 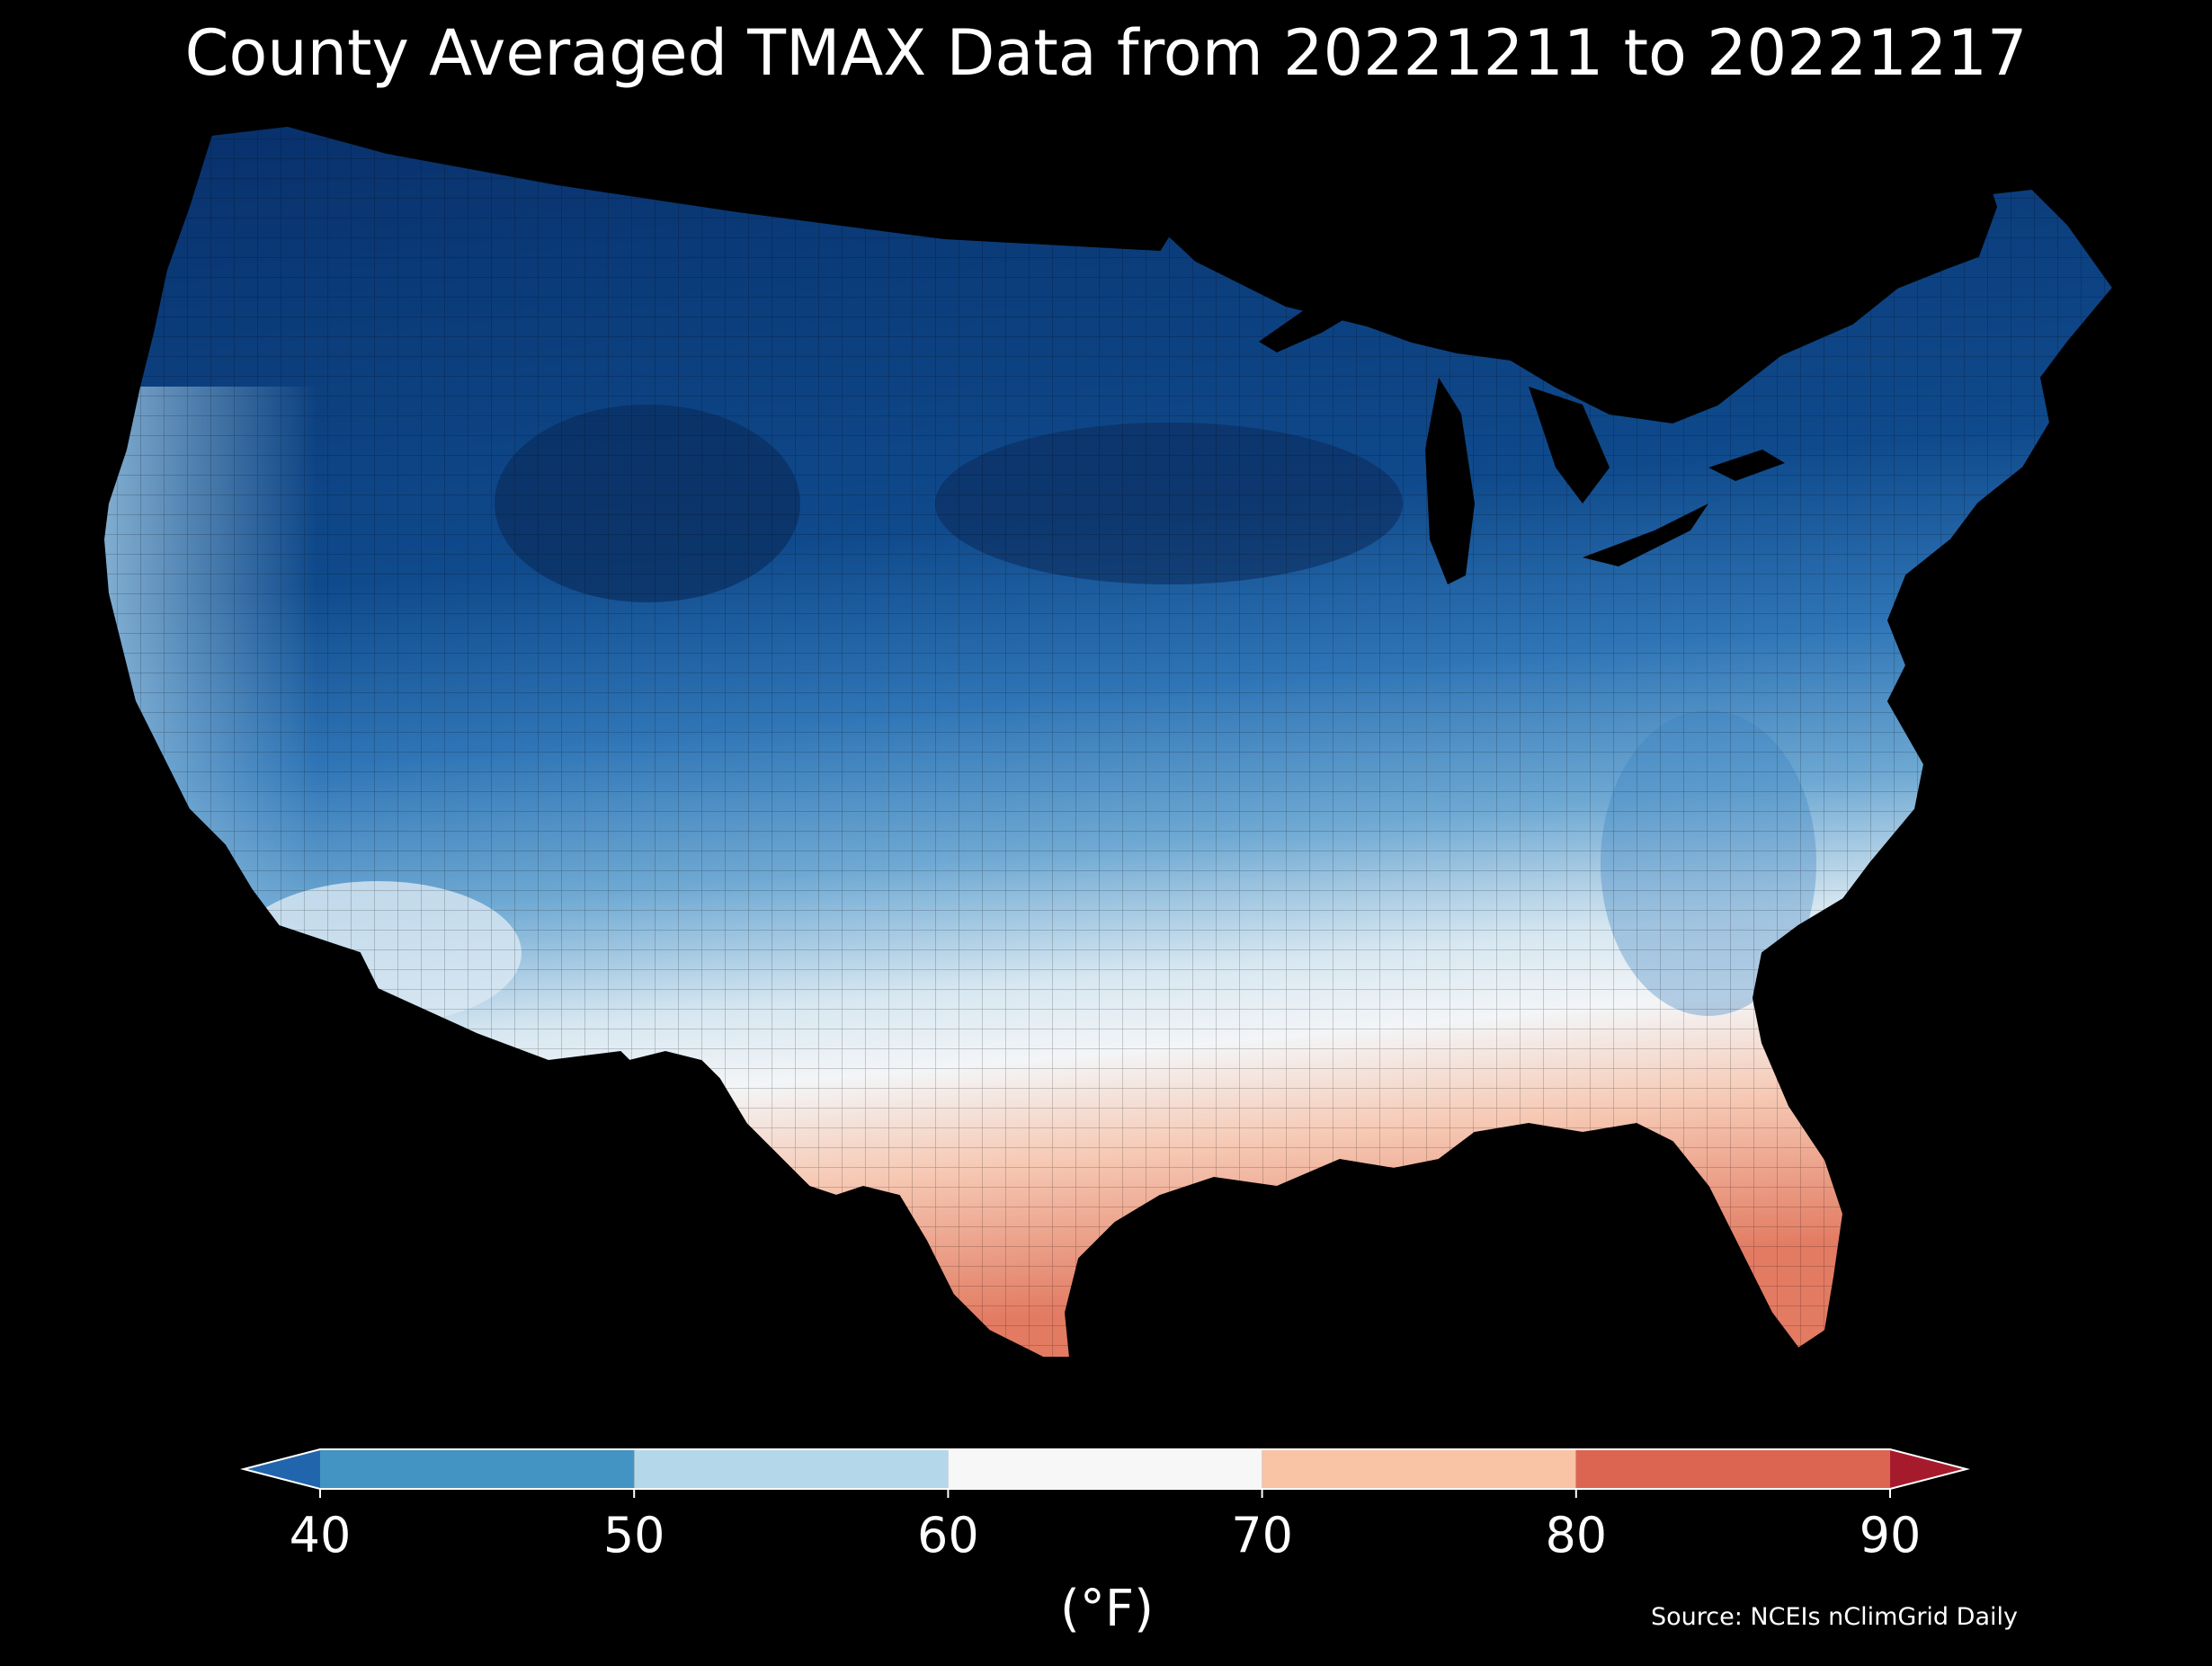 What do you see at coordinates (1576, 1535) in the screenshot?
I see `colorbar-tick-label-4: 80` at bounding box center [1576, 1535].